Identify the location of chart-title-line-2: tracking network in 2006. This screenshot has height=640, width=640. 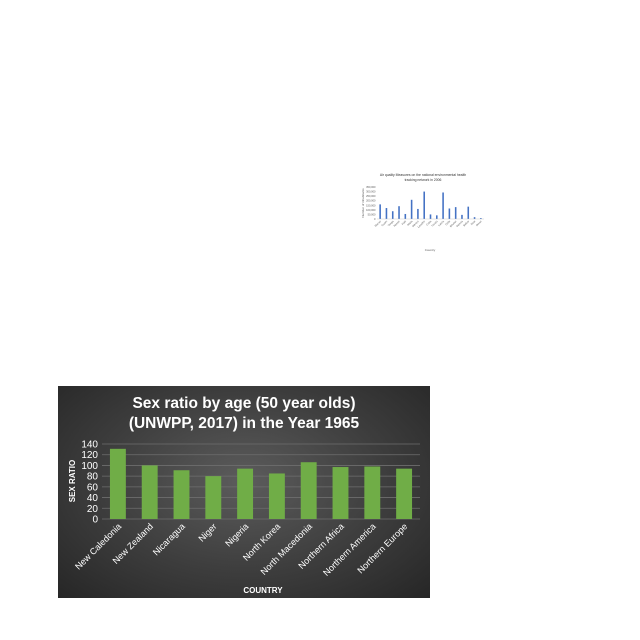
(423, 180).